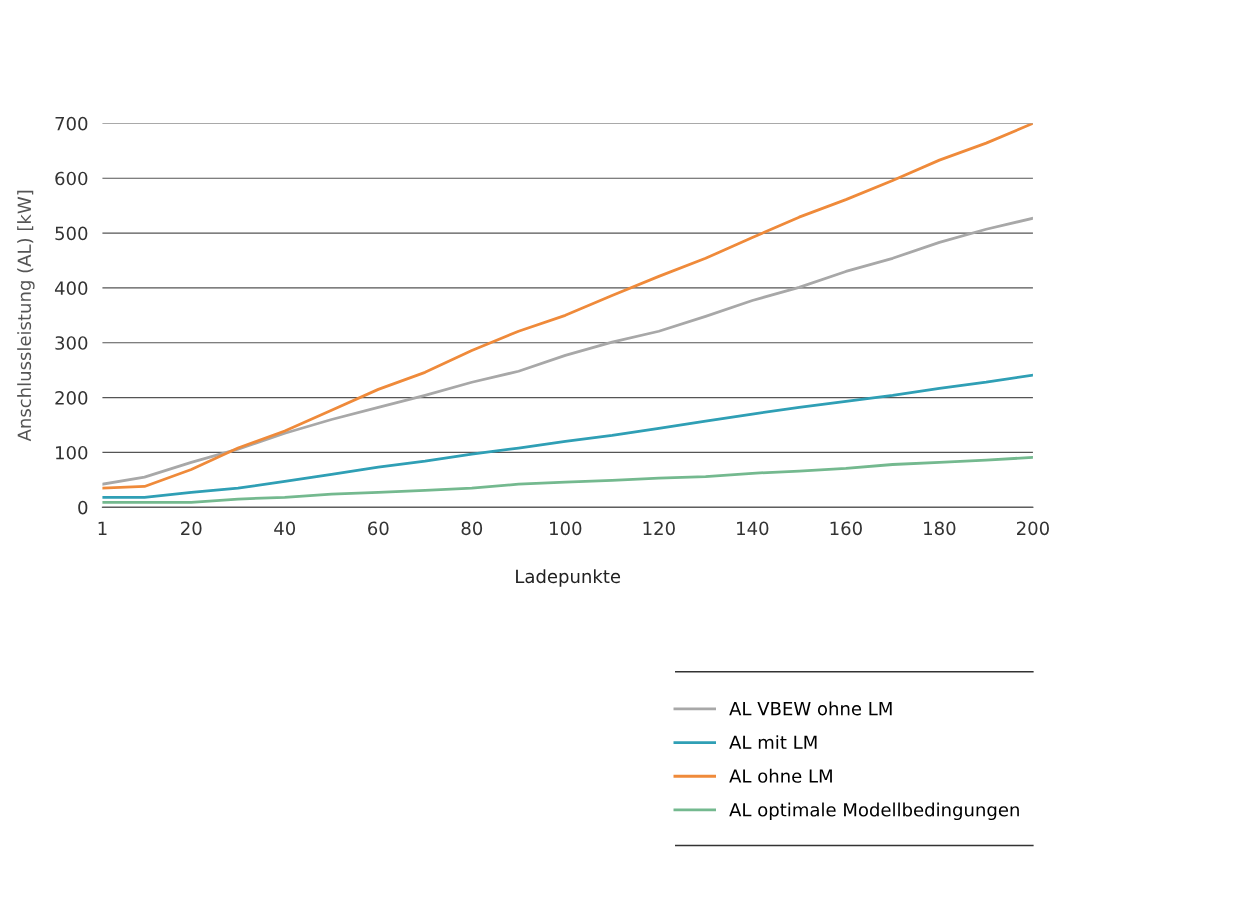 Image resolution: width=1249 pixels, height=914 pixels. Describe the element at coordinates (102, 528) in the screenshot. I see `x-tick-label: 1` at that location.